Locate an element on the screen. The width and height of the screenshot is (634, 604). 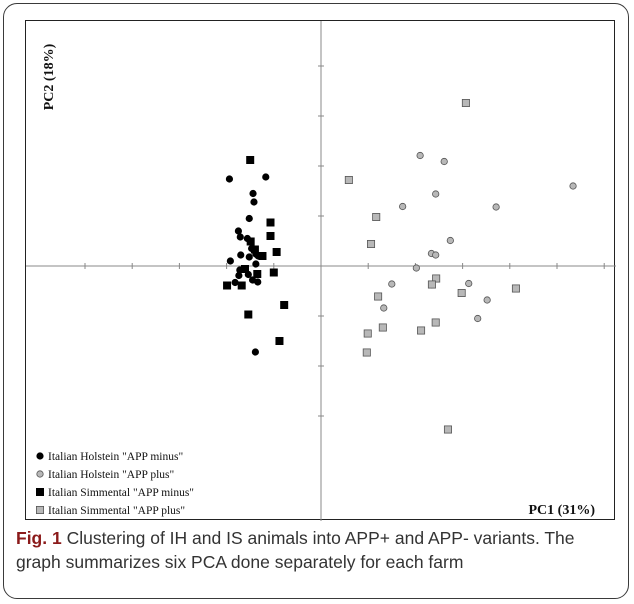
figure-label: Fig. 1 is located at coordinates (39, 538).